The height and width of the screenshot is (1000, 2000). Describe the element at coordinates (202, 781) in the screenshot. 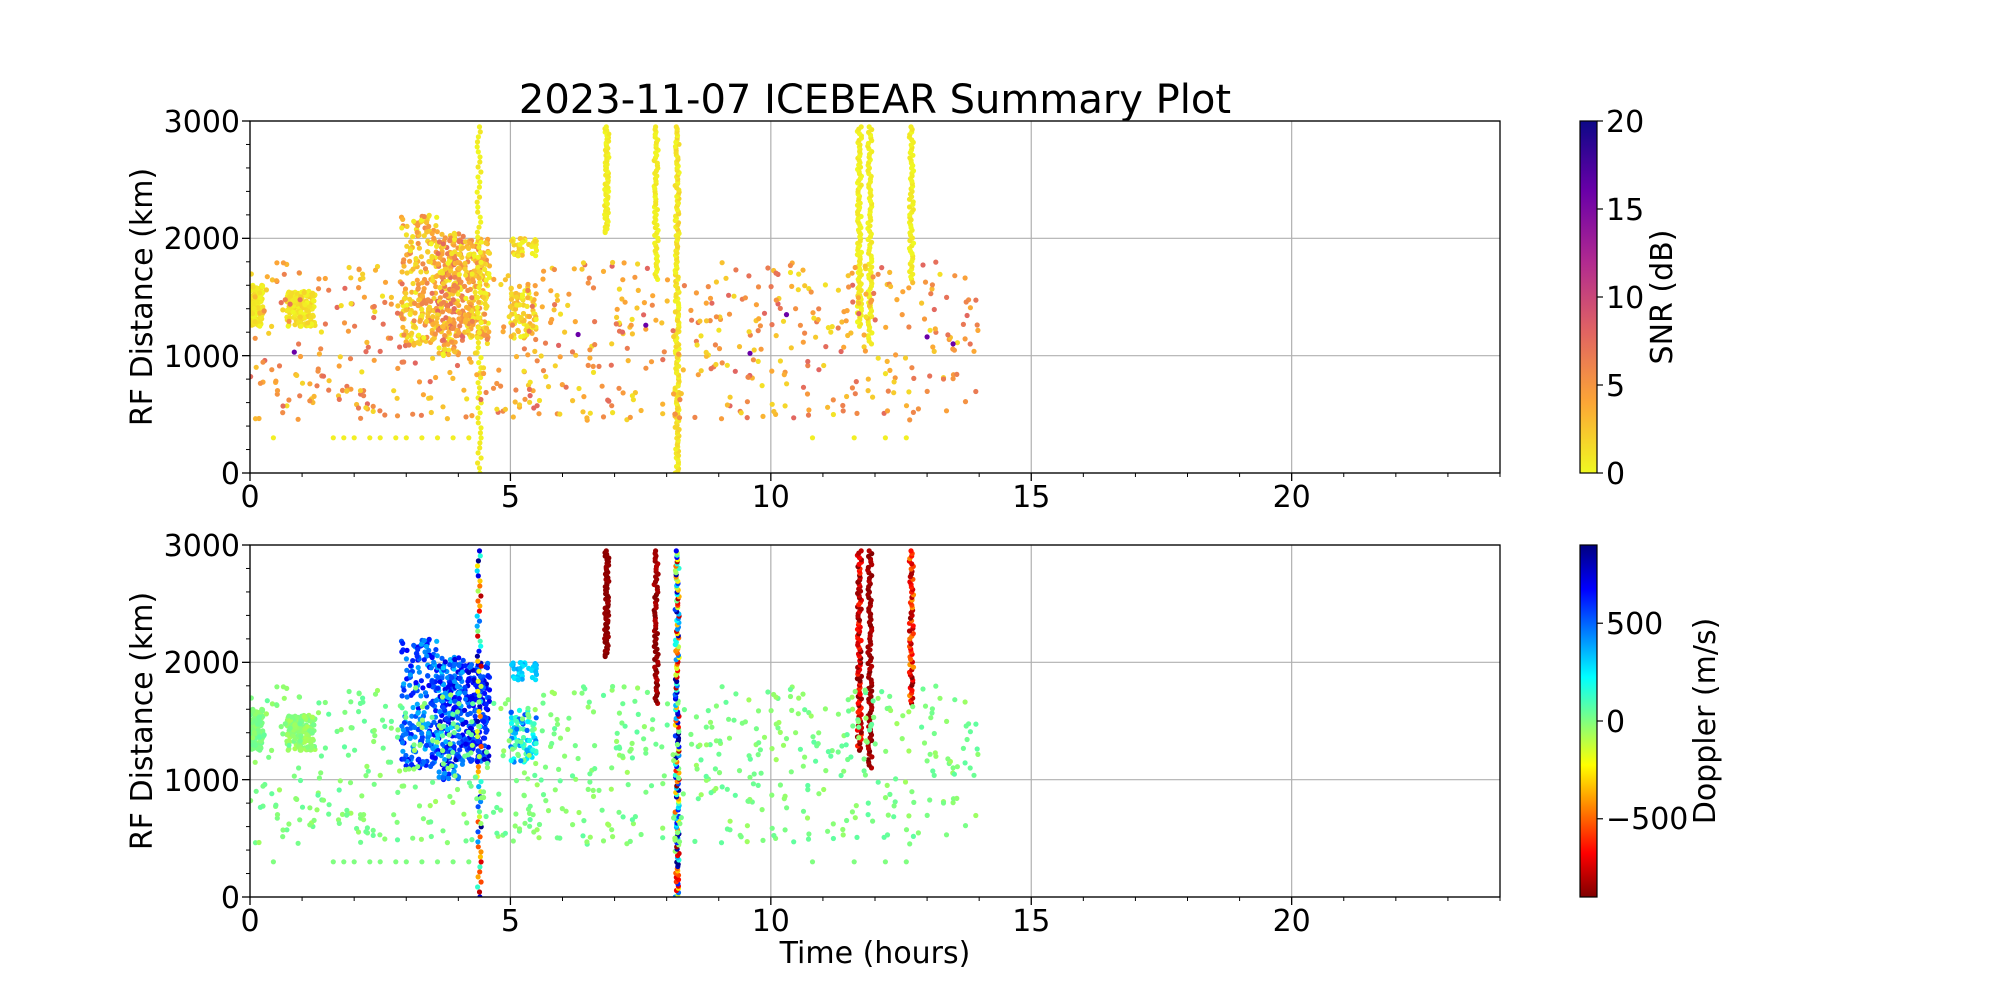

I see `doppler-ytick-label: 1000` at that location.